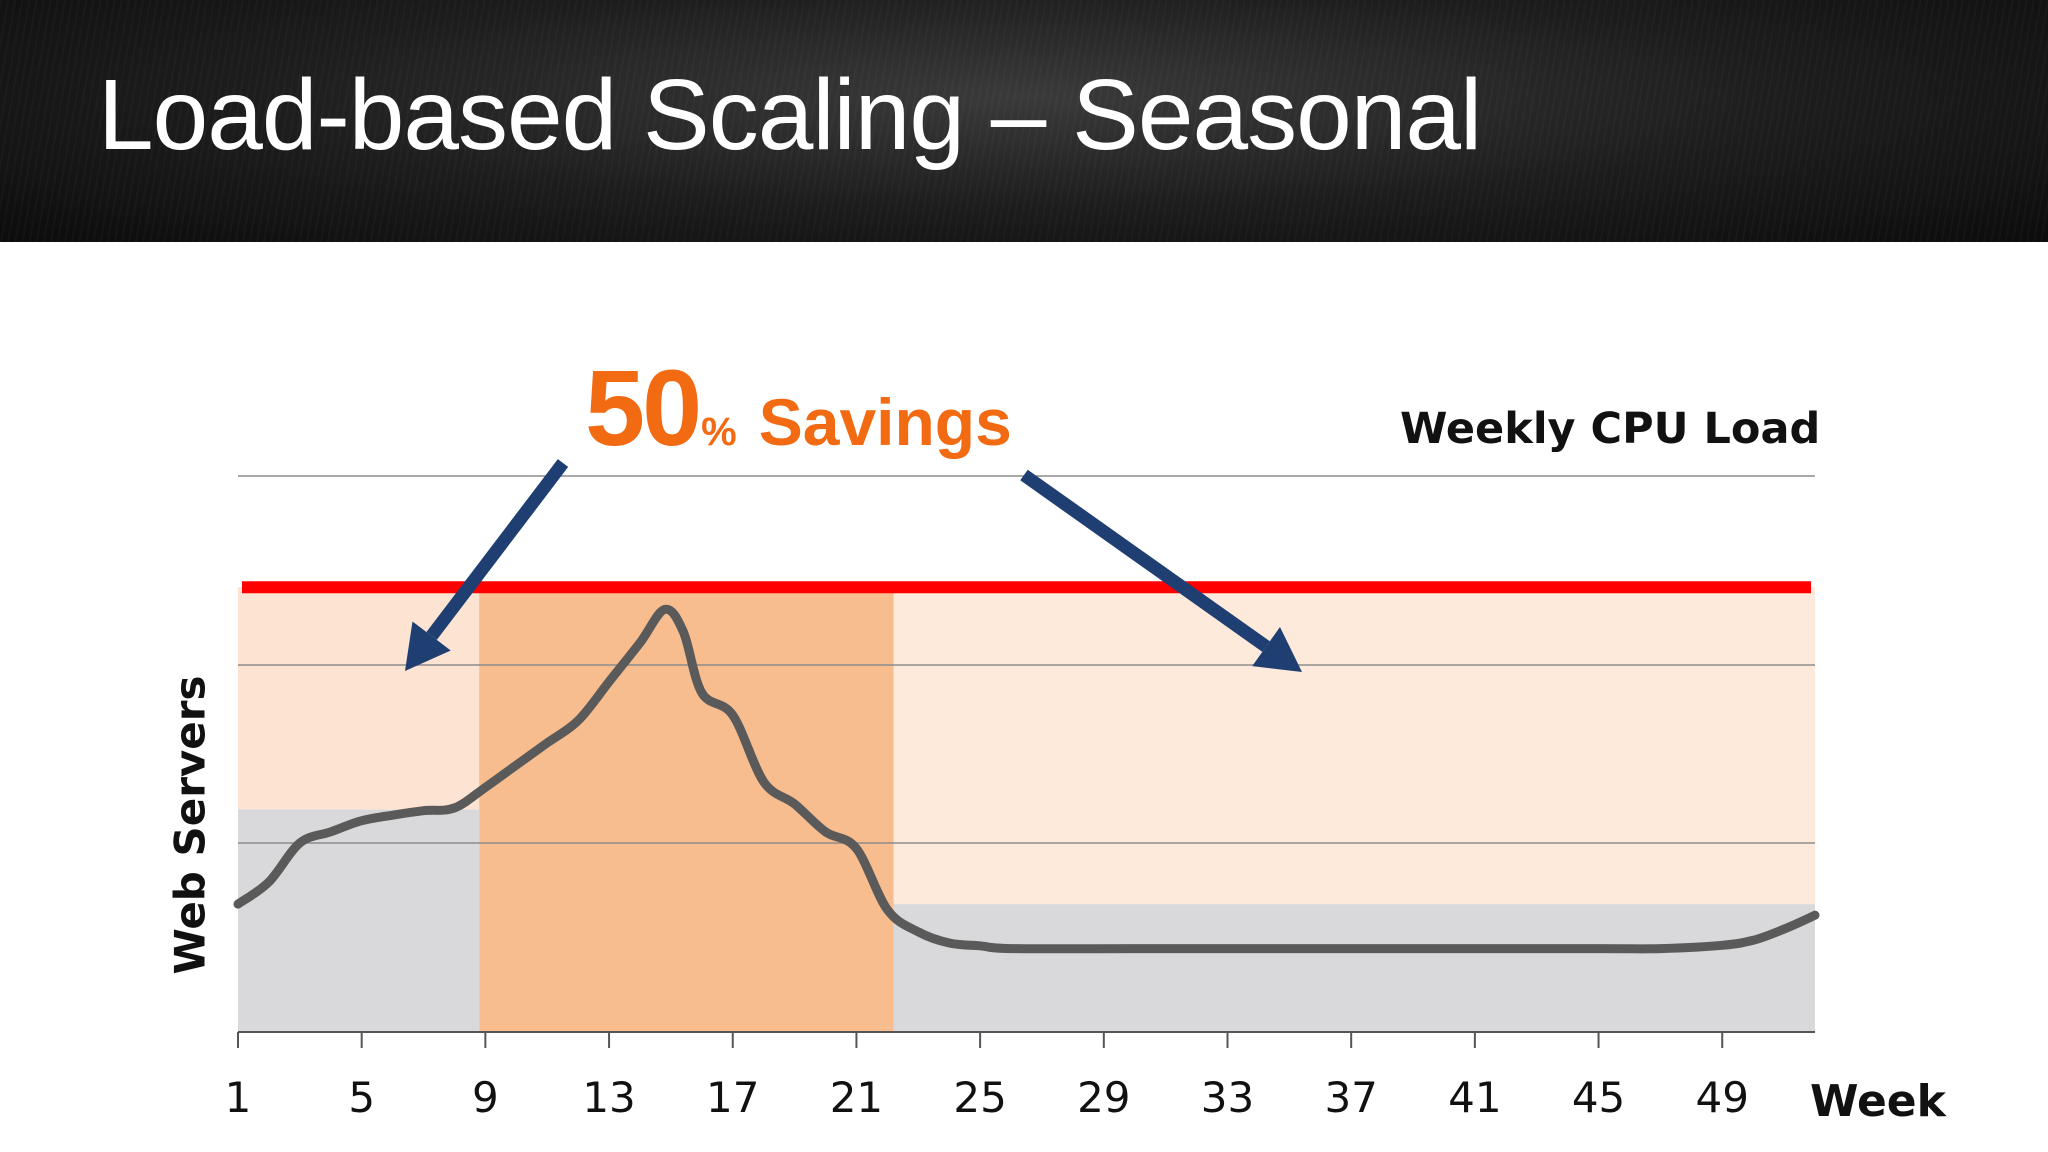  What do you see at coordinates (1598, 1097) in the screenshot?
I see `x-tick-label: 45` at bounding box center [1598, 1097].